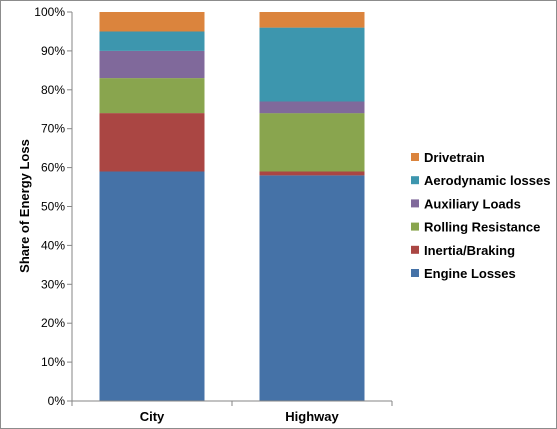  What do you see at coordinates (152, 416) in the screenshot?
I see `x-tick-label: City` at bounding box center [152, 416].